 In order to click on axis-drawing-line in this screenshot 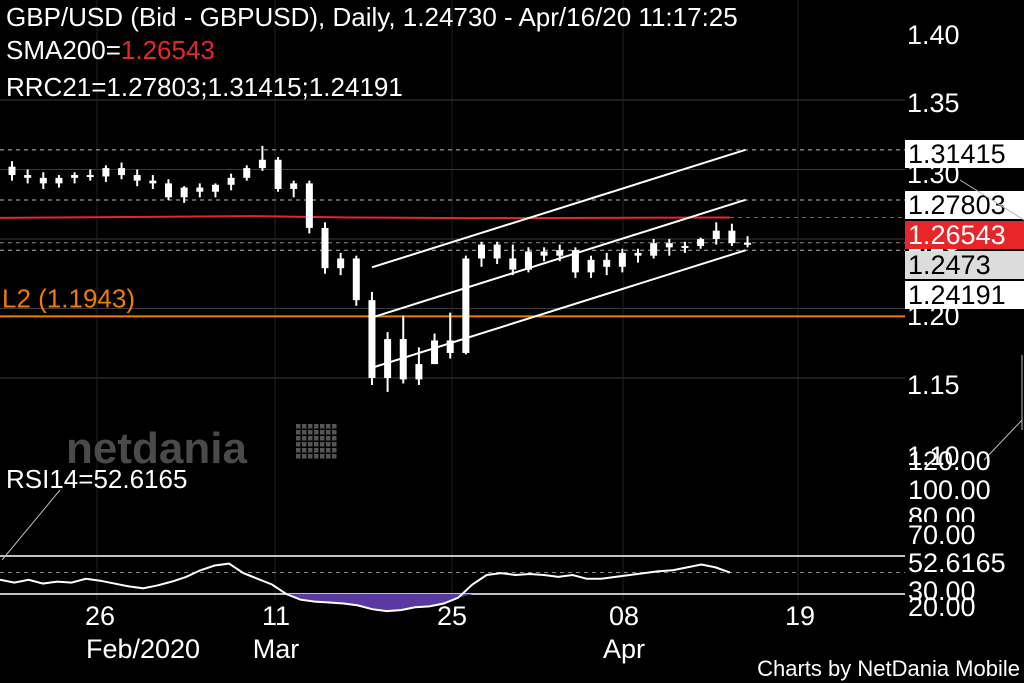, I will do `click(1003, 440)`.